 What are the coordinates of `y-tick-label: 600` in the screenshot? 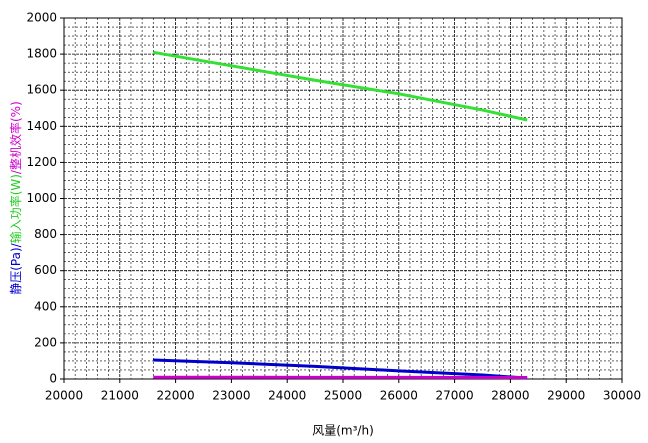 It's located at (45, 270).